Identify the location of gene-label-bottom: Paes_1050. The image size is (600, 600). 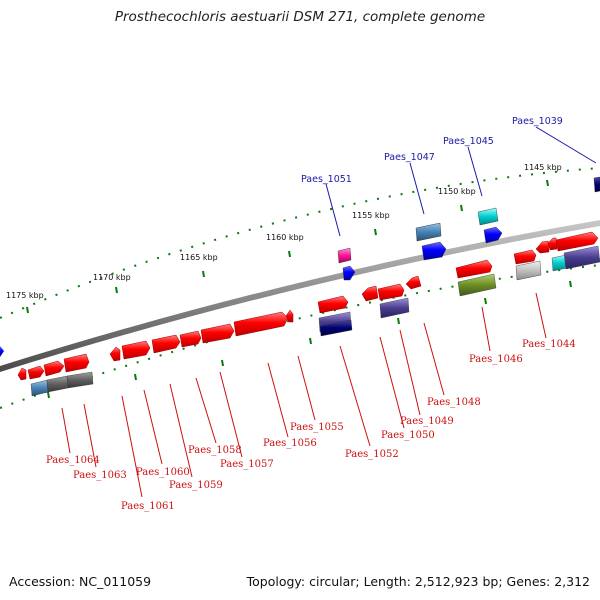
(408, 435).